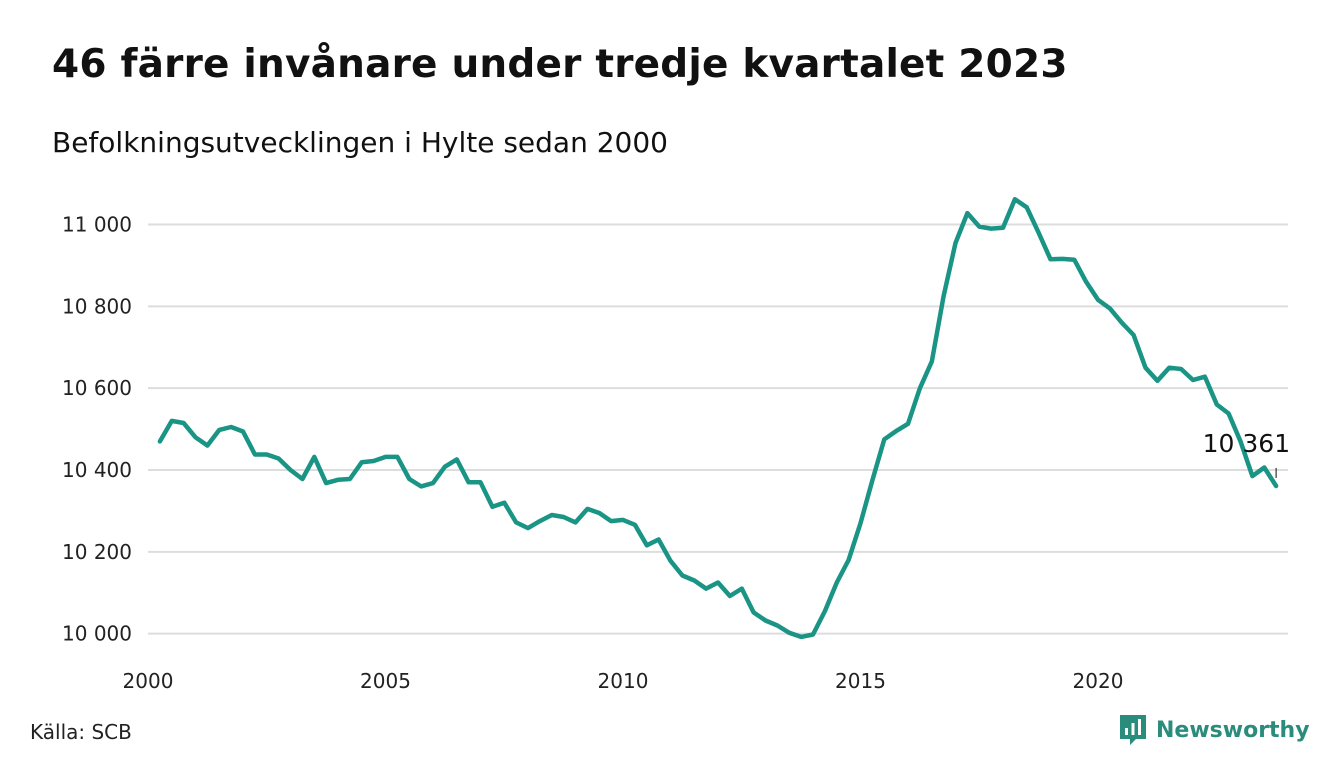  Describe the element at coordinates (1098, 681) in the screenshot. I see `x-tick-label: 2020` at that location.